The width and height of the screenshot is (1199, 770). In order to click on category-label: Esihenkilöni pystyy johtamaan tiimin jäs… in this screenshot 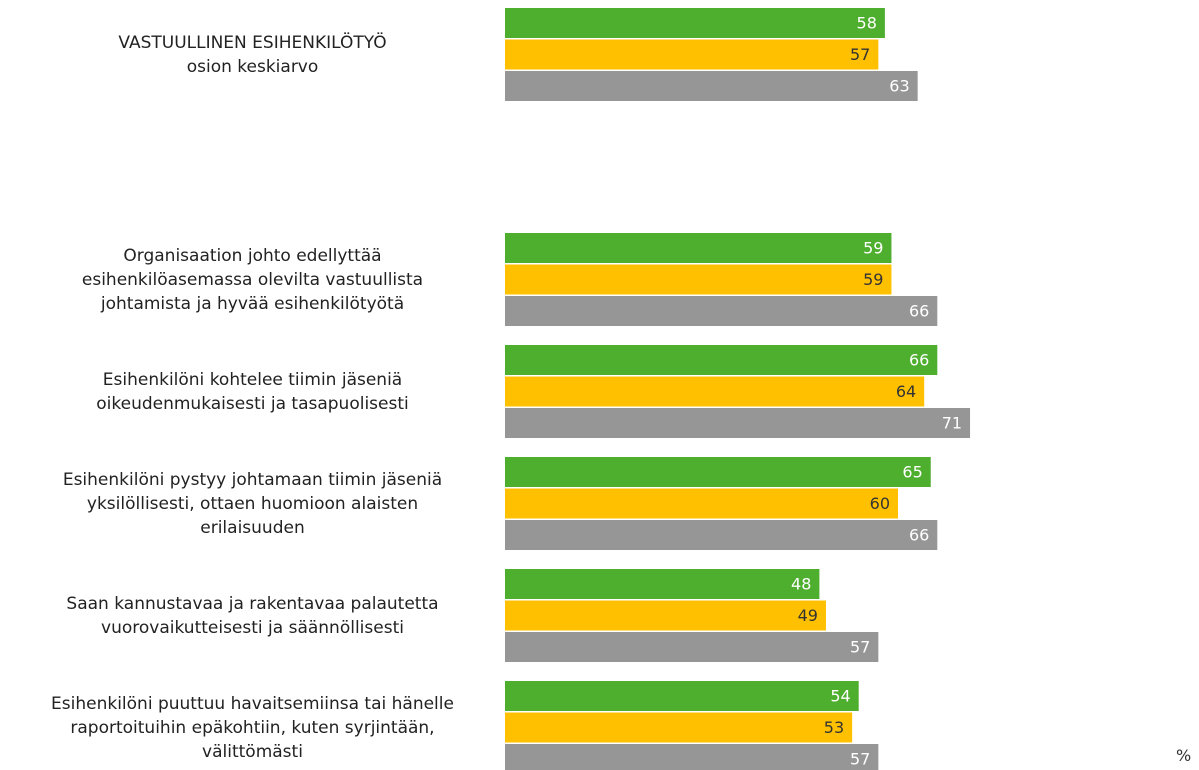, I will do `click(252, 503)`.